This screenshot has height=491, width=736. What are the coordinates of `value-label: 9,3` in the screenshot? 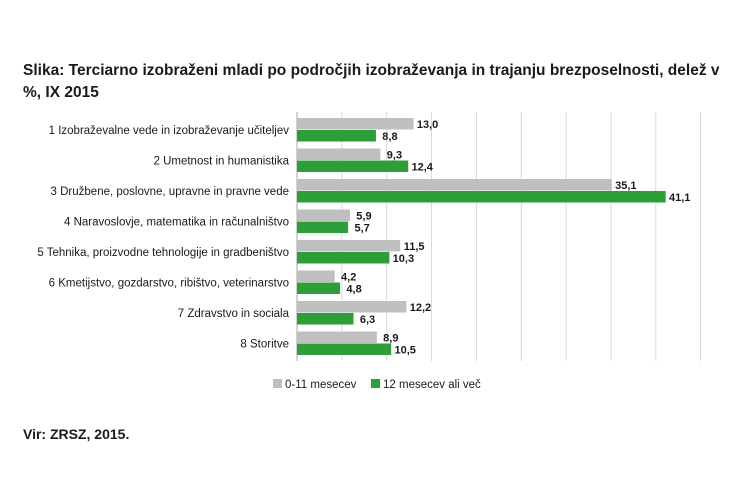 It's located at (394, 156).